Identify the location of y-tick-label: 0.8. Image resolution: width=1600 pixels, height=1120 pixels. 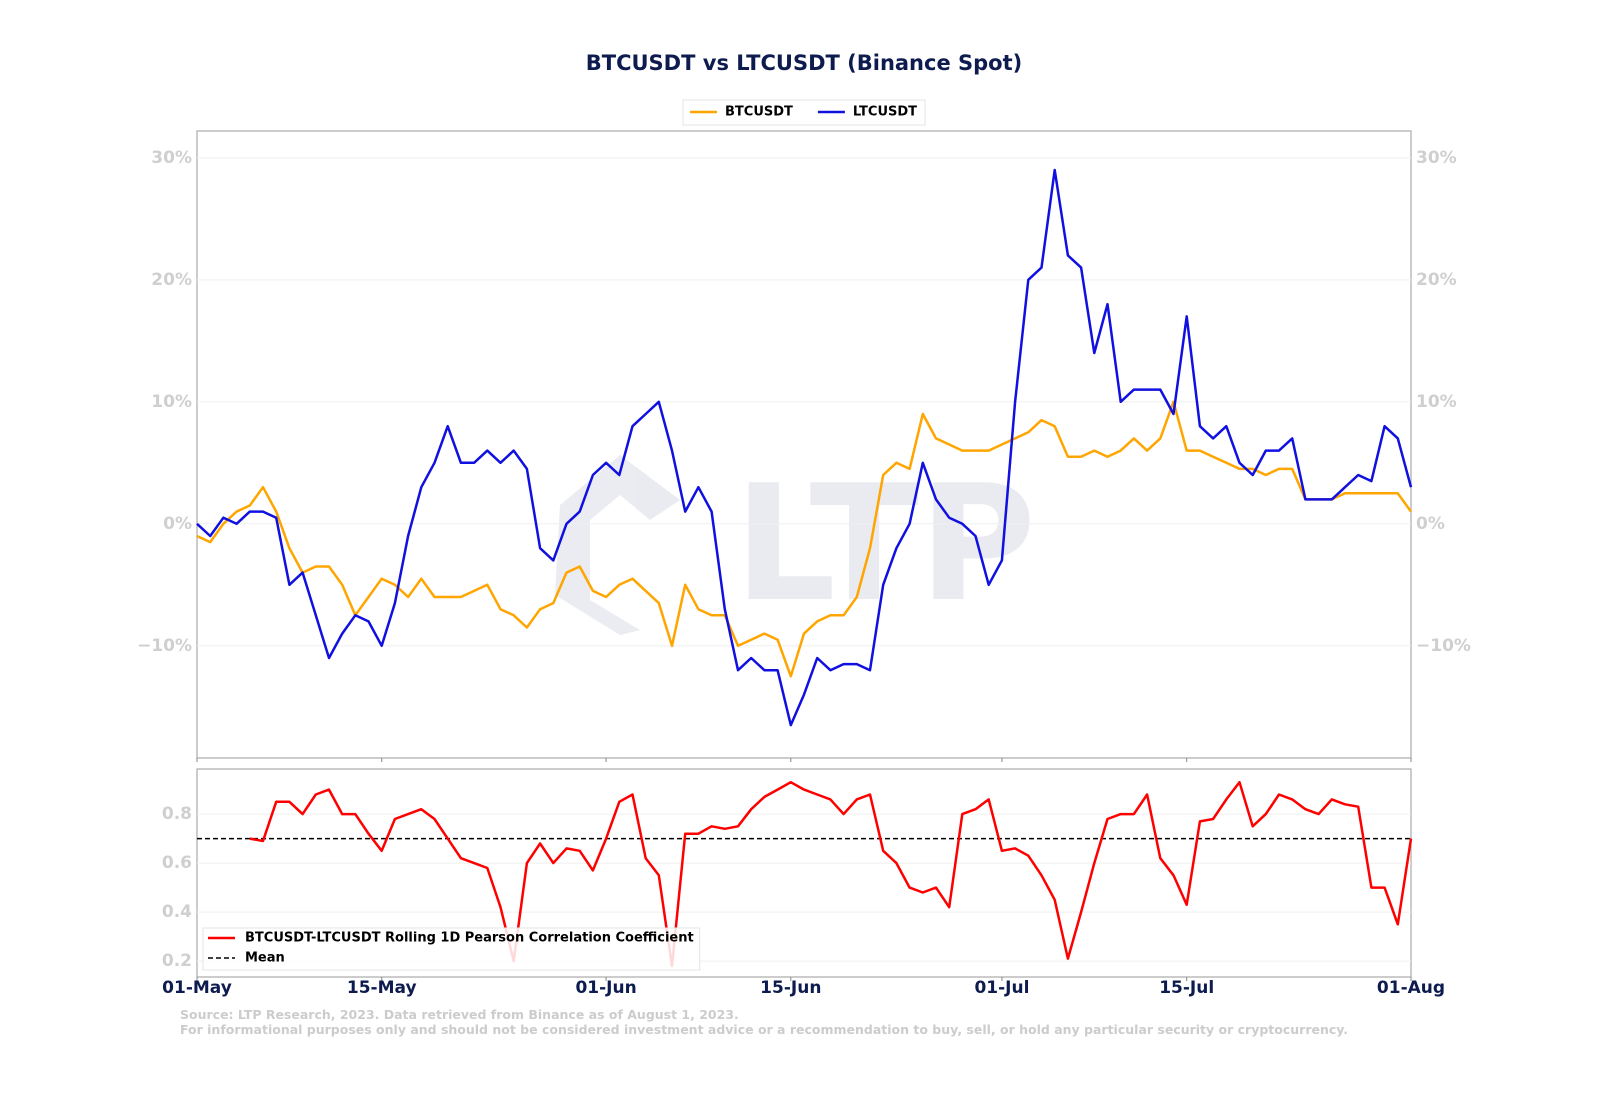
(177, 814).